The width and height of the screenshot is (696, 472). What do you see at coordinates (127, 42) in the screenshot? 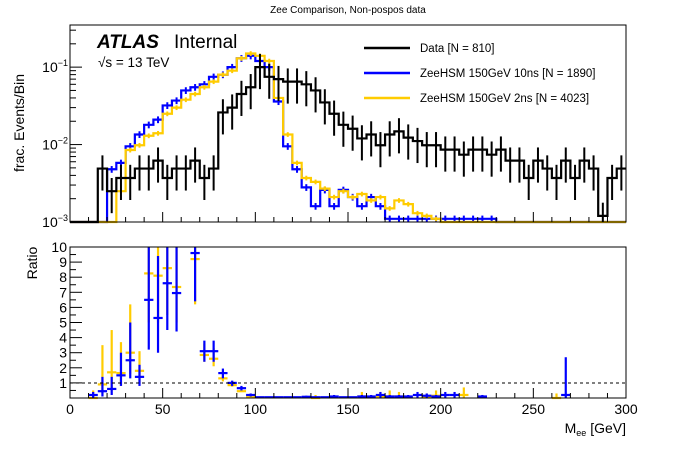
I see `atlas-label: ATLAS` at bounding box center [127, 42].